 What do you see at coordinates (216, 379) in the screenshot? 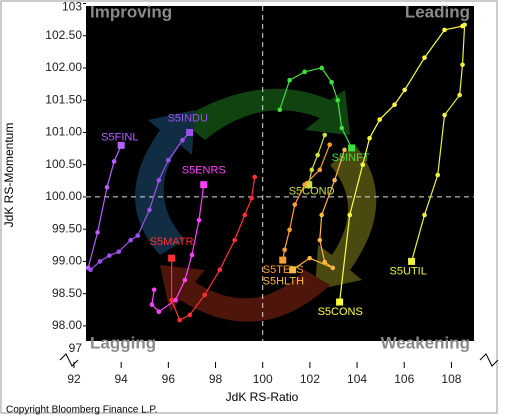
I see `x-tick-label: 98` at bounding box center [216, 379].